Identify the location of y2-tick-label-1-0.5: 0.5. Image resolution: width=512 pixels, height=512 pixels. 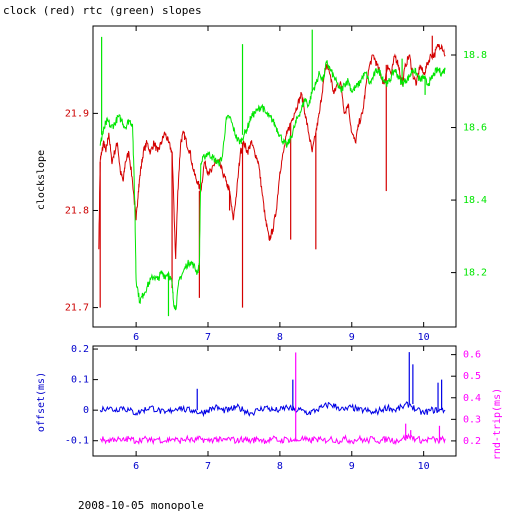
(472, 376).